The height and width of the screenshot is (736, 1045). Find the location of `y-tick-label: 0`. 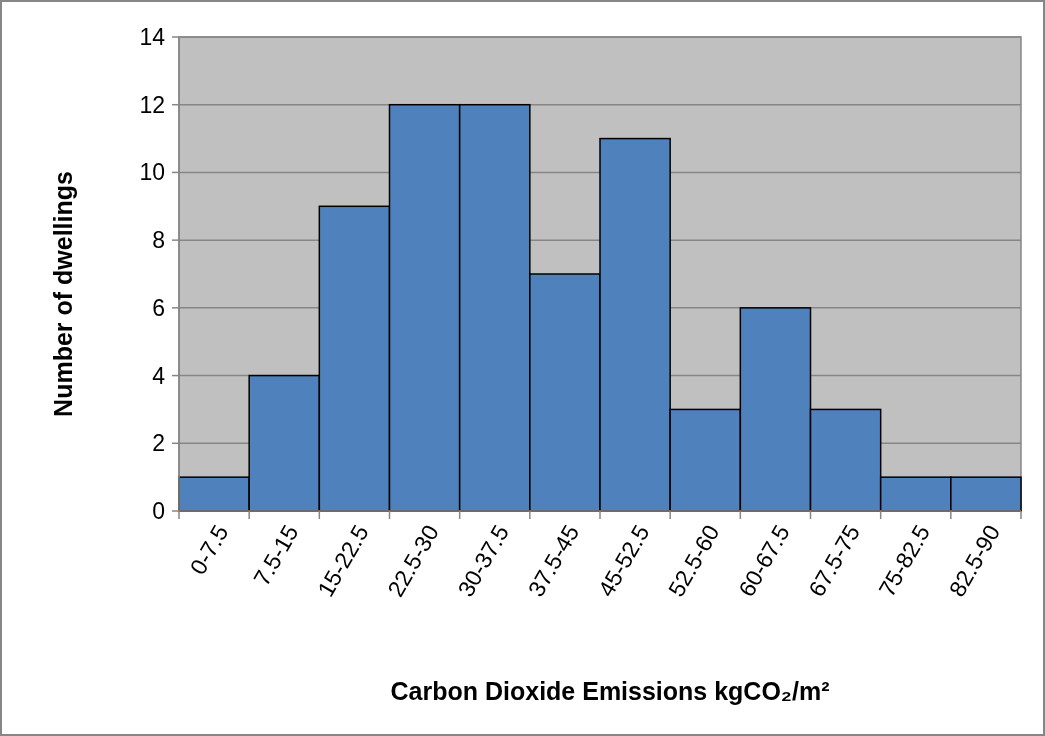

y-tick-label: 0 is located at coordinates (158, 511).